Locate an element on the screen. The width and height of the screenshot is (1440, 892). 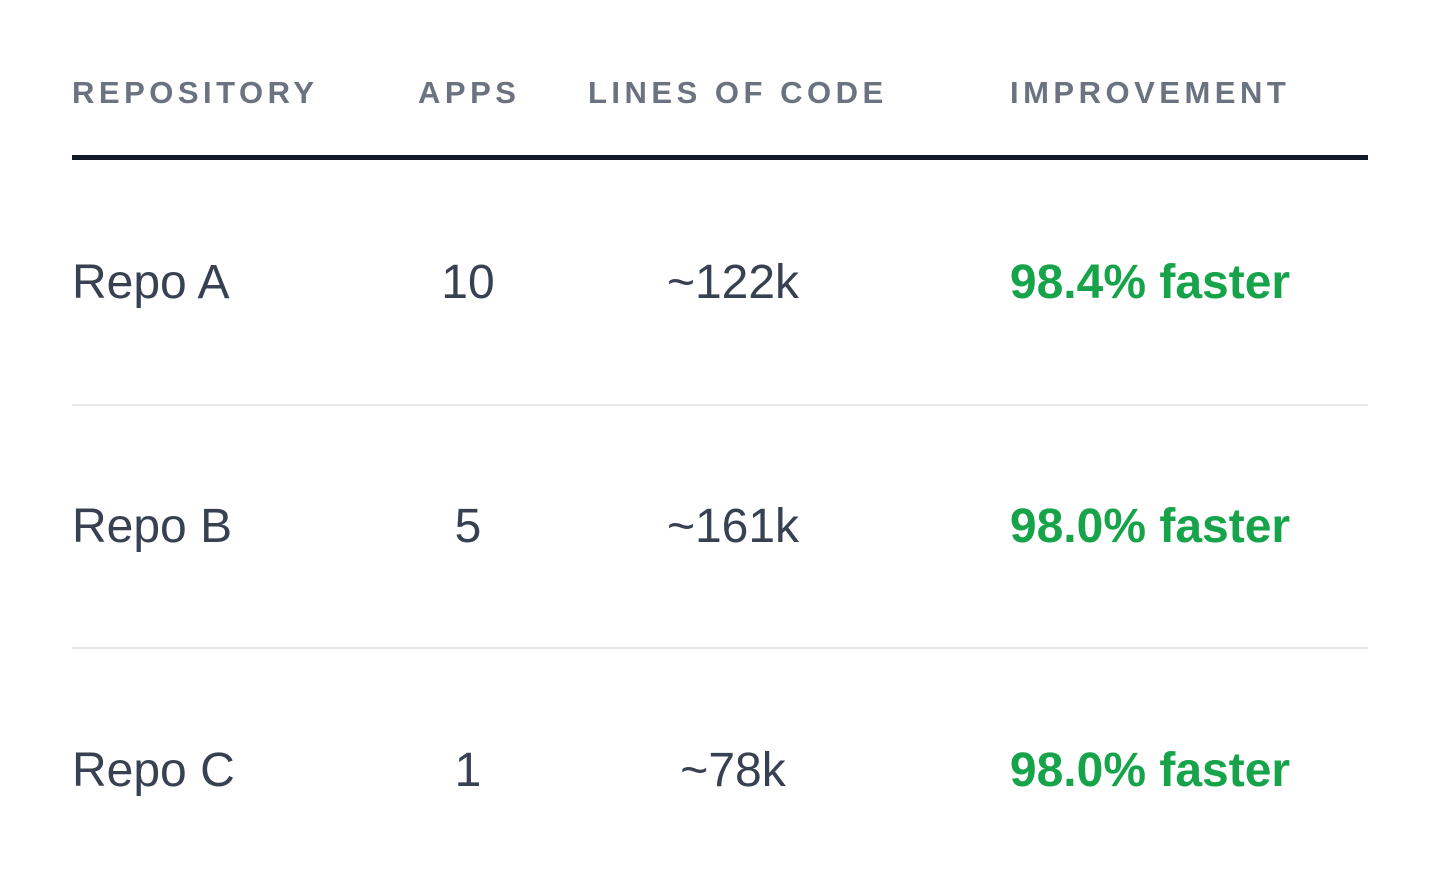
column-header-improvement: IMPROVEMENT is located at coordinates (1150, 92).